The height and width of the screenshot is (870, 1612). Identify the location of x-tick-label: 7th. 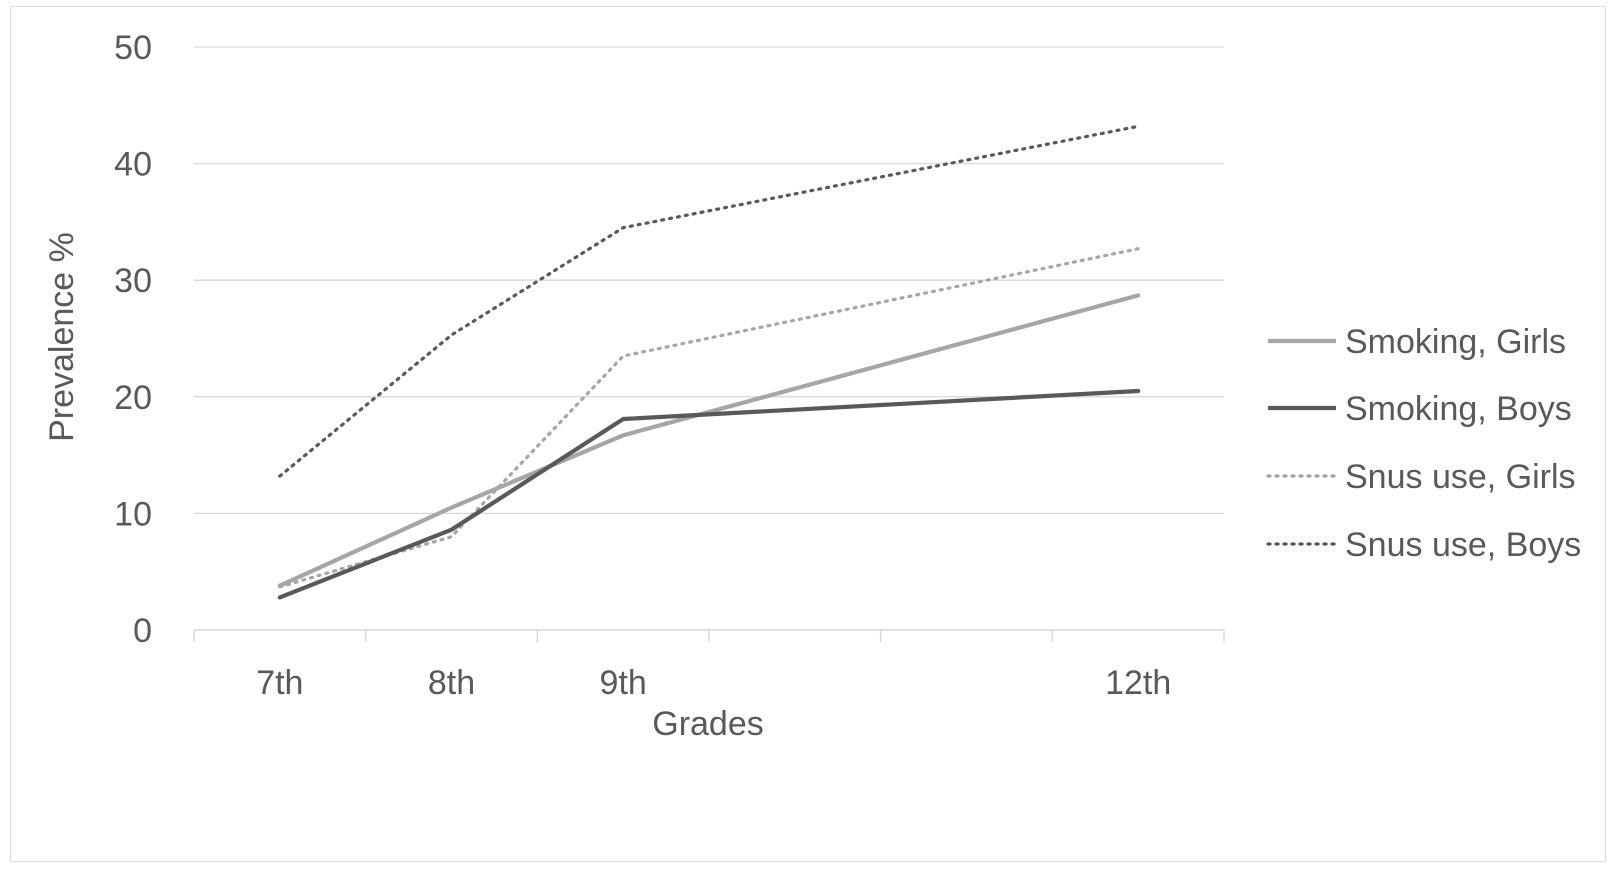
(279, 683).